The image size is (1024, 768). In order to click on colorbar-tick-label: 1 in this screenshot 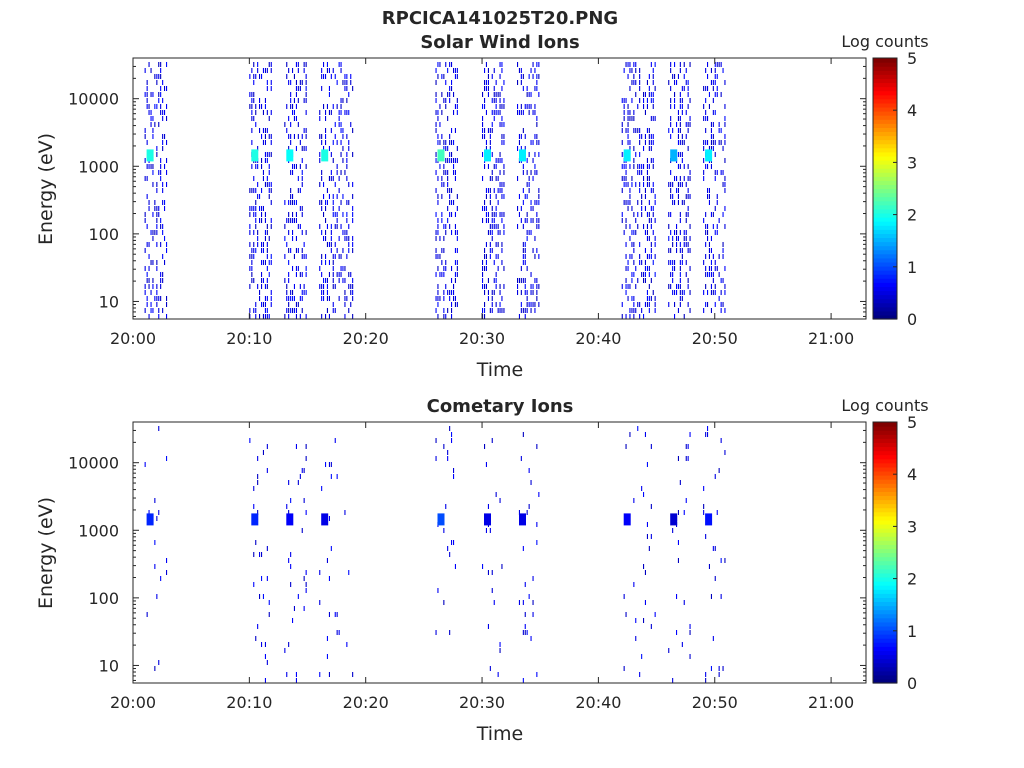, I will do `click(912, 631)`.